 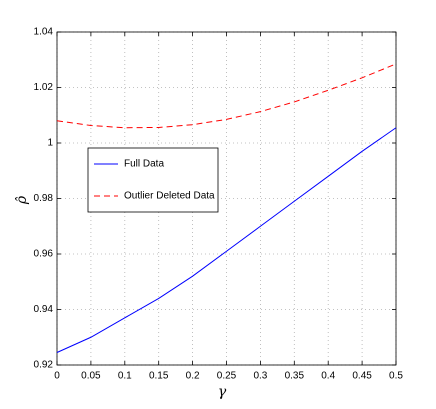 I want to click on x-tick-label: 0.4, so click(x=328, y=376).